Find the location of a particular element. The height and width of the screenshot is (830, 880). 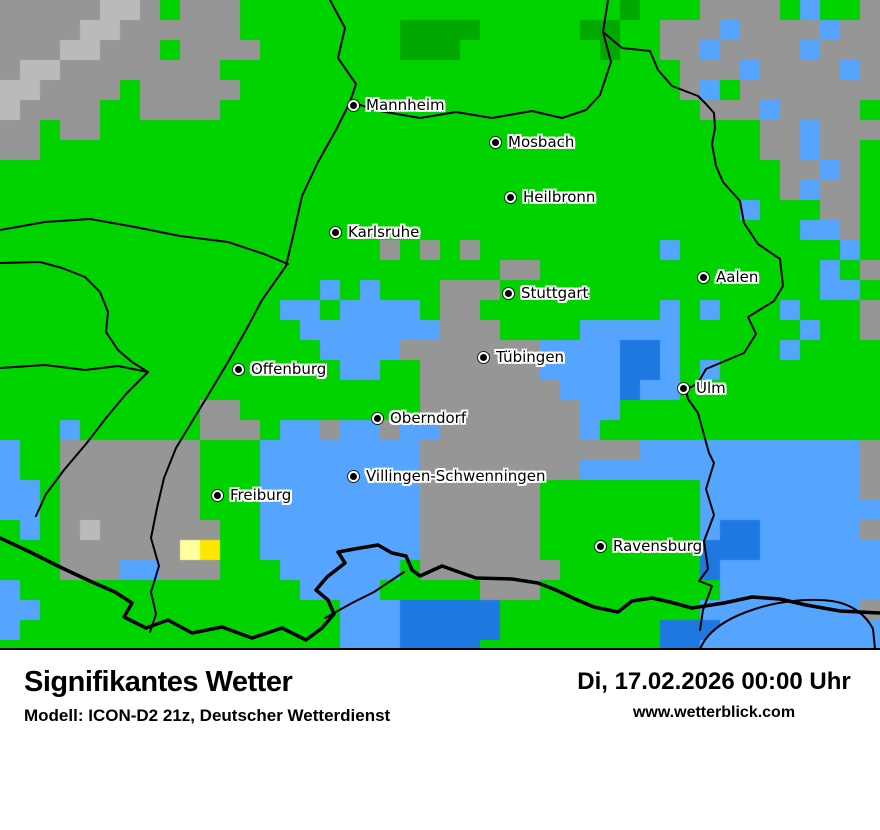

city-label: Offenburg is located at coordinates (289, 369).